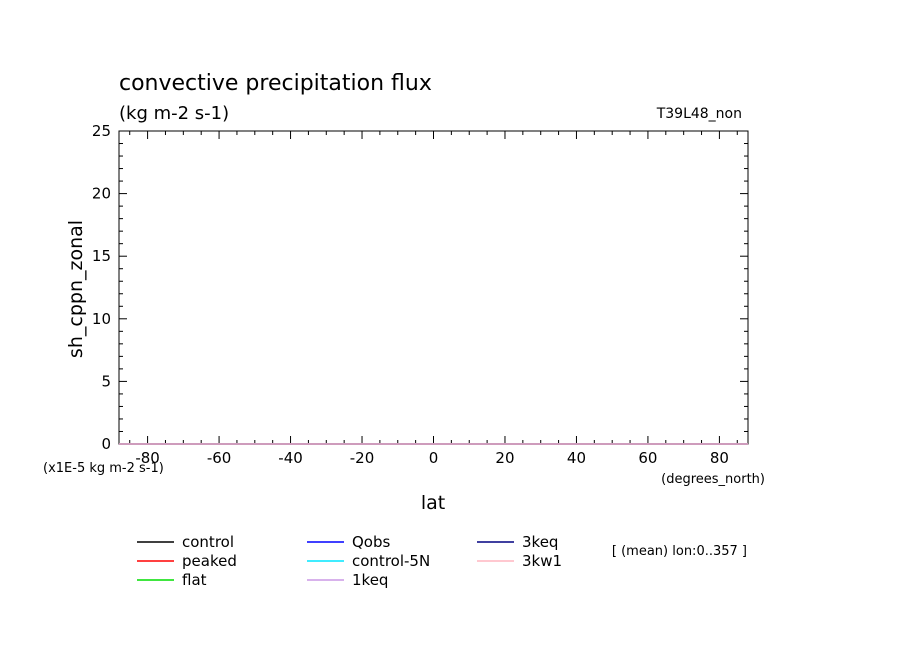  I want to click on legend-label-peaked: peaked, so click(209, 561).